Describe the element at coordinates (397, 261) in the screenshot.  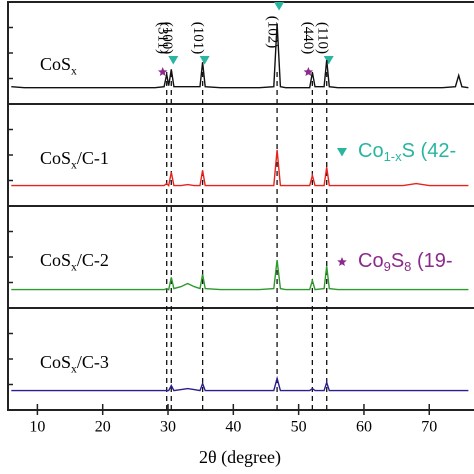
I see `text-part: S` at that location.